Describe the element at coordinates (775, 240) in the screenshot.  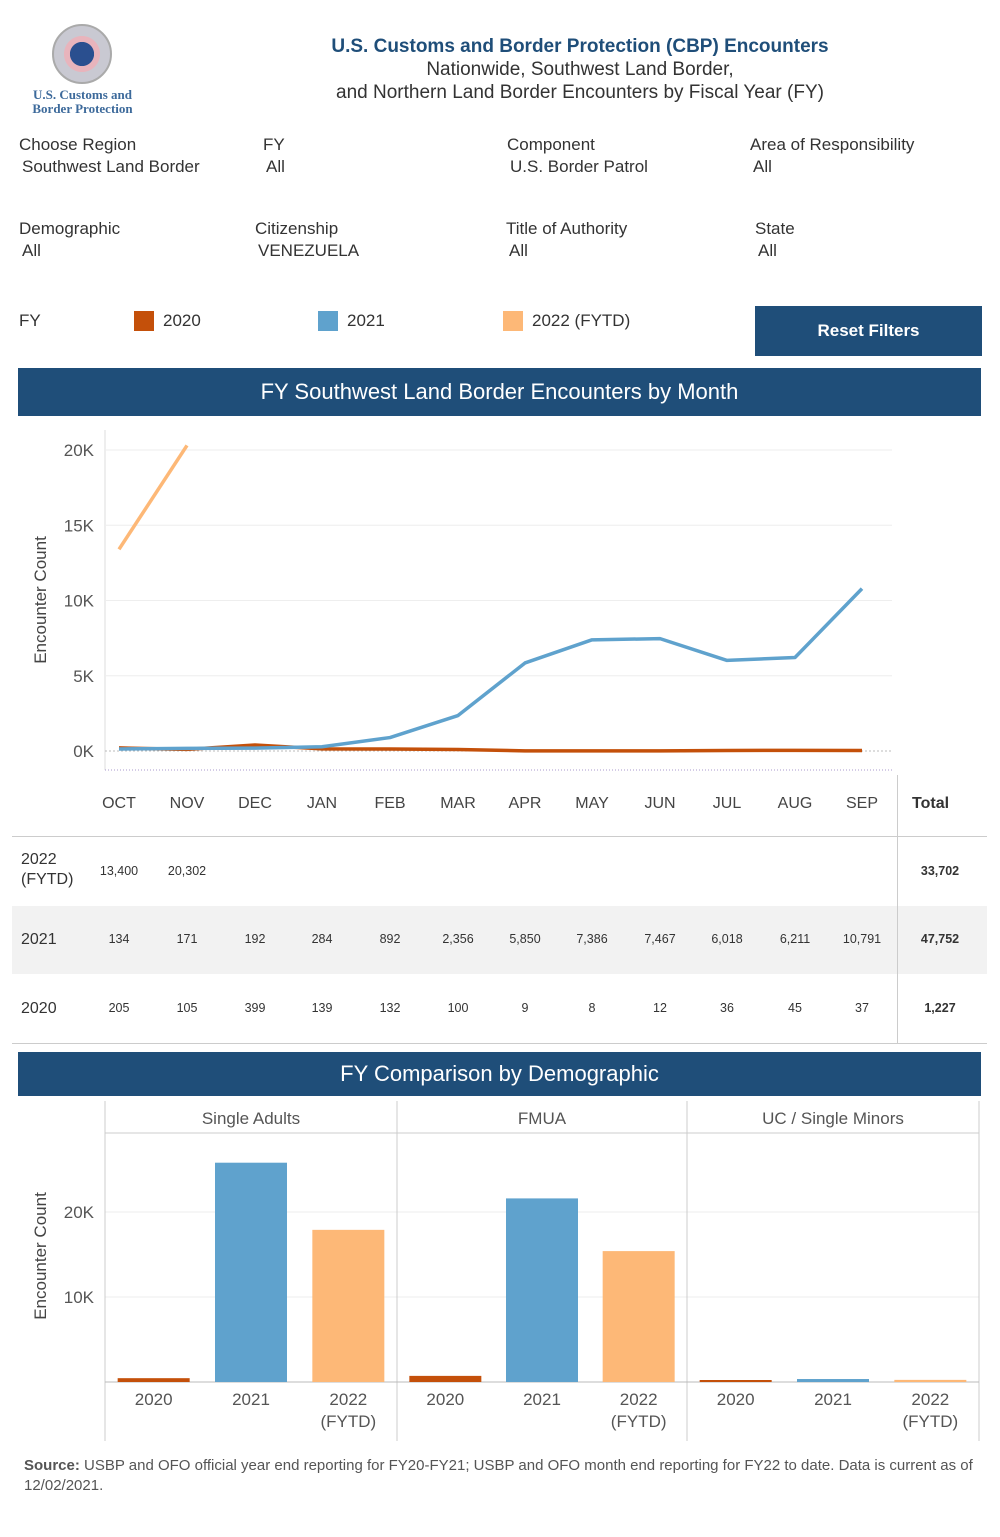
I see `filter-7: State All` at that location.